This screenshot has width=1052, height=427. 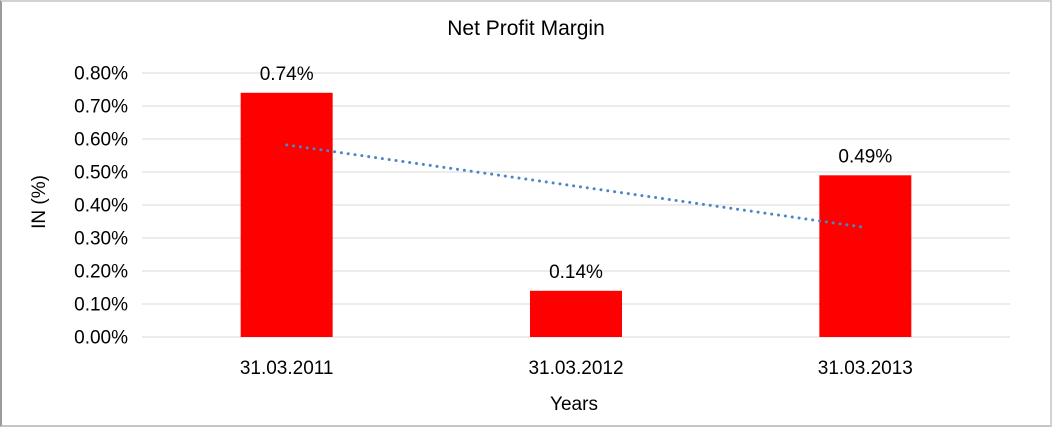 I want to click on bar-data-label: 0.74%, so click(x=287, y=74).